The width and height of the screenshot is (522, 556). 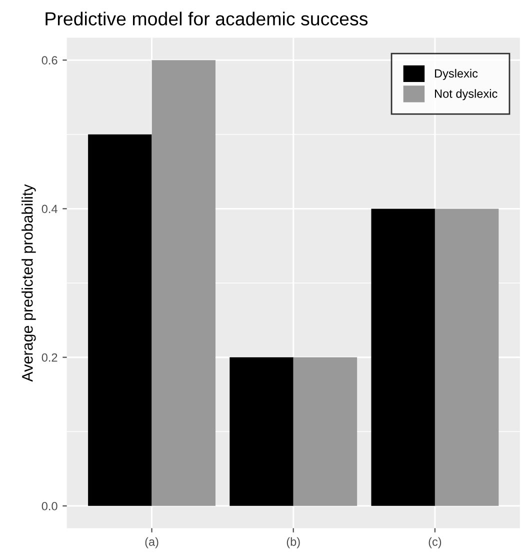 What do you see at coordinates (50, 60) in the screenshot?
I see `y-tick-label: 0.6` at bounding box center [50, 60].